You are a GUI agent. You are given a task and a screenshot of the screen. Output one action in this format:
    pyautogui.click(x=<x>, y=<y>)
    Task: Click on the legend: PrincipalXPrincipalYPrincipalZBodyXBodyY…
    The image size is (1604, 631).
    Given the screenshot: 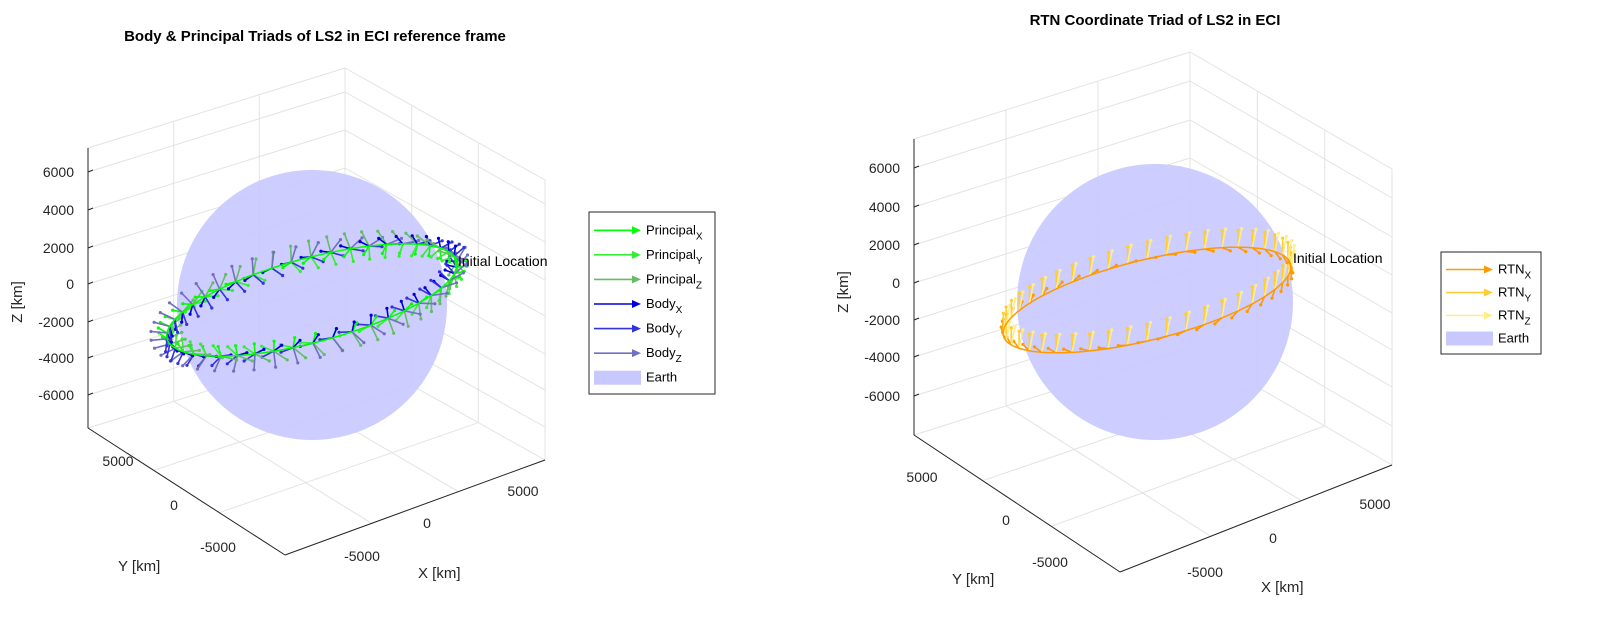 What is the action you would take?
    pyautogui.click(x=652, y=303)
    